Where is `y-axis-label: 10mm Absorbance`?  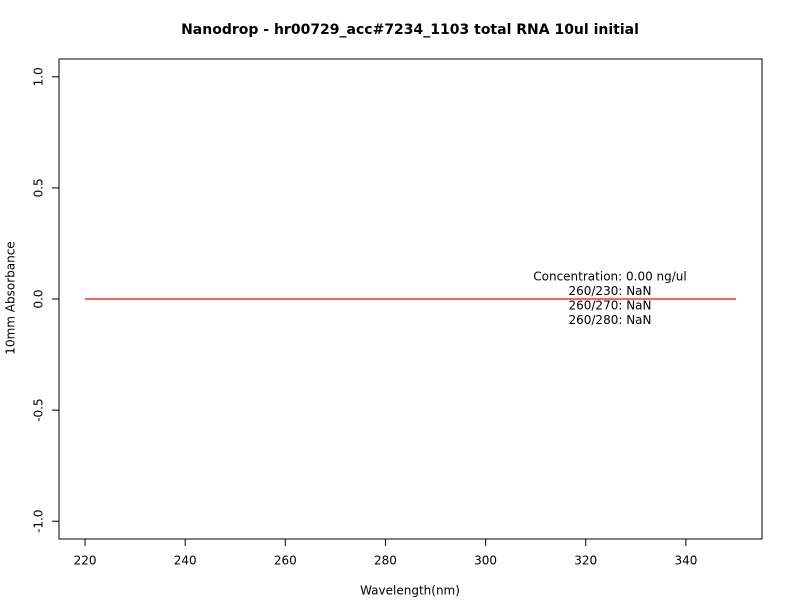
y-axis-label: 10mm Absorbance is located at coordinates (11, 297).